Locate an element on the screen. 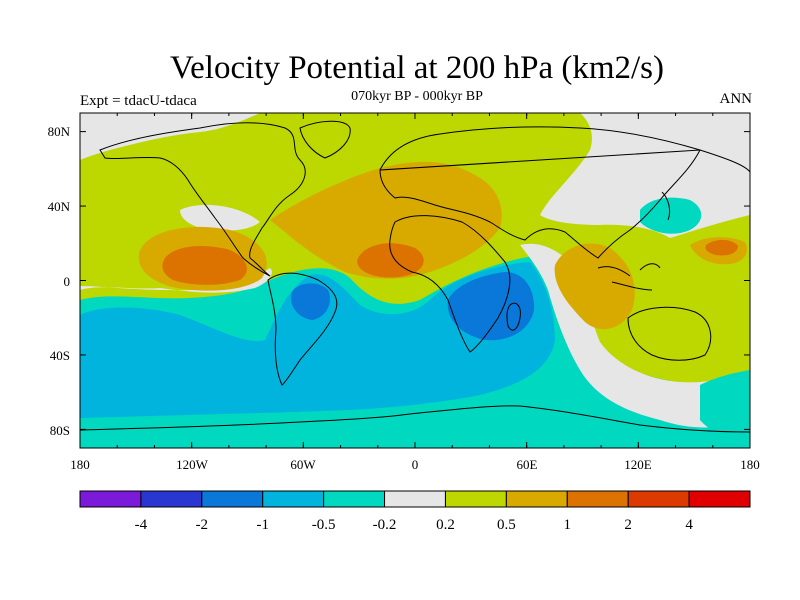 This screenshot has width=800, height=600. coast-australia is located at coordinates (669, 333).